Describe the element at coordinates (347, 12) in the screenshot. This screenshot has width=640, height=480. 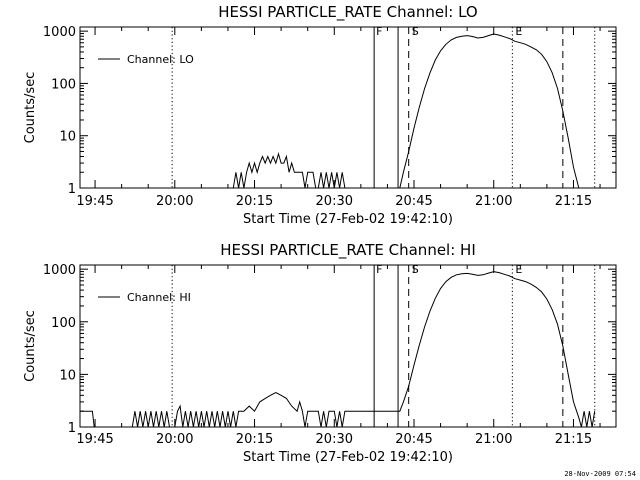
I see `chart-title: HESSI PARTICLE_RATE Channel: LO` at that location.